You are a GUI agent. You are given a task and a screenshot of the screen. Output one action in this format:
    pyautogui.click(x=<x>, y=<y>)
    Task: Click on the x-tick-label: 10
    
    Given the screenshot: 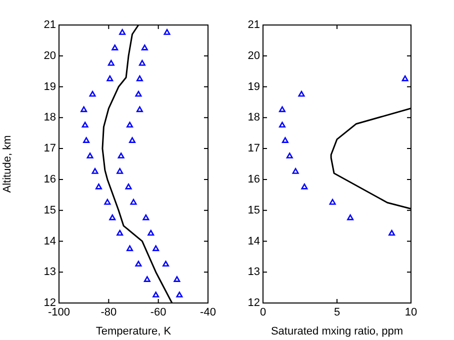 What is the action you would take?
    pyautogui.click(x=411, y=312)
    